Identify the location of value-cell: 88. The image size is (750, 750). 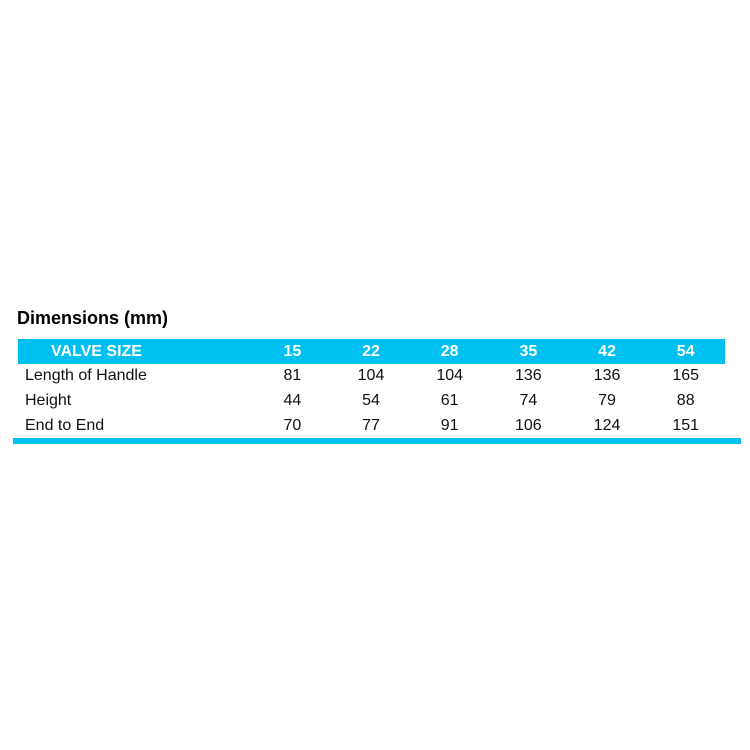
(685, 401).